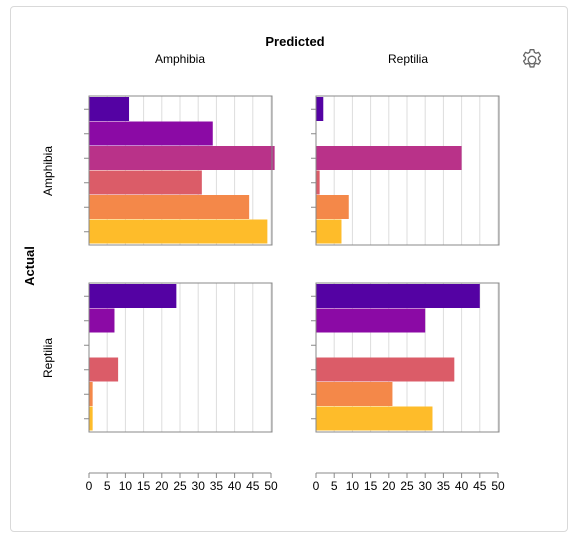  Describe the element at coordinates (408, 59) in the screenshot. I see `column-label-1: Reptilia` at that location.